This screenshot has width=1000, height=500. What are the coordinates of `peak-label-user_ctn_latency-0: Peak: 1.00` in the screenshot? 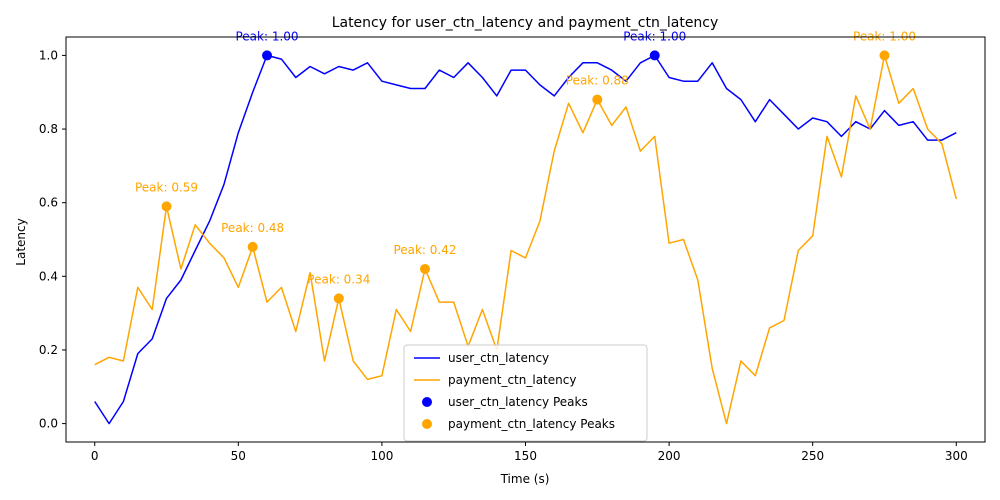 It's located at (266, 36).